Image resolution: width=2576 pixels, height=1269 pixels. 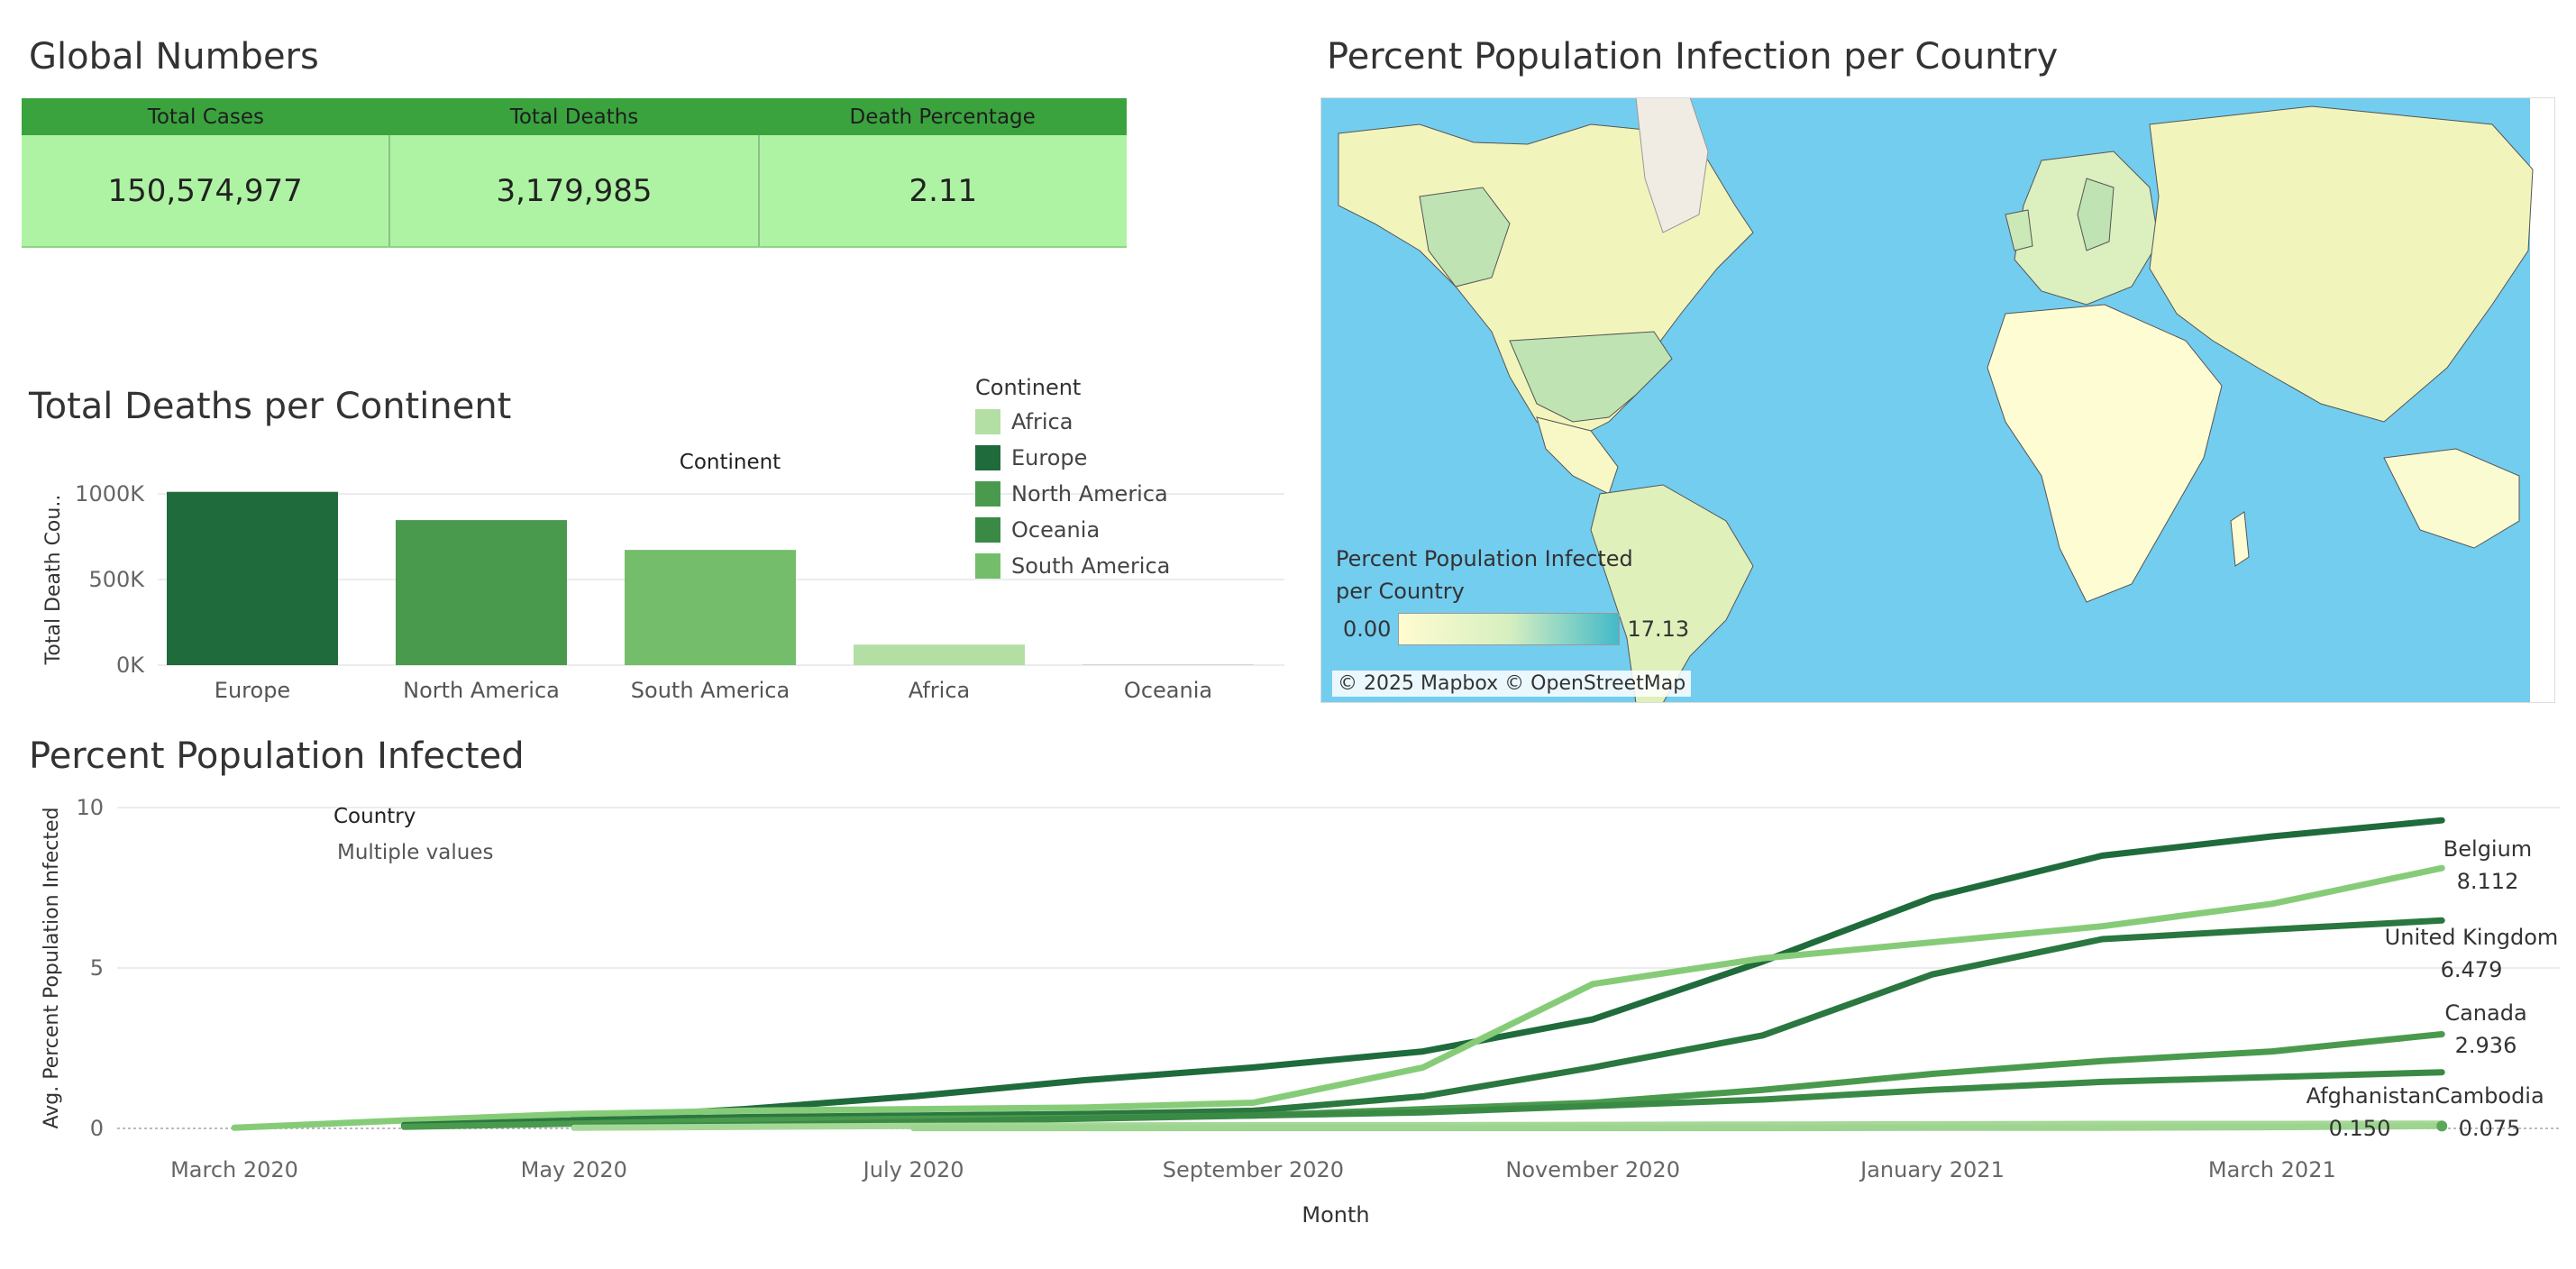 I want to click on country-filter: Country Multiple values, so click(x=413, y=834).